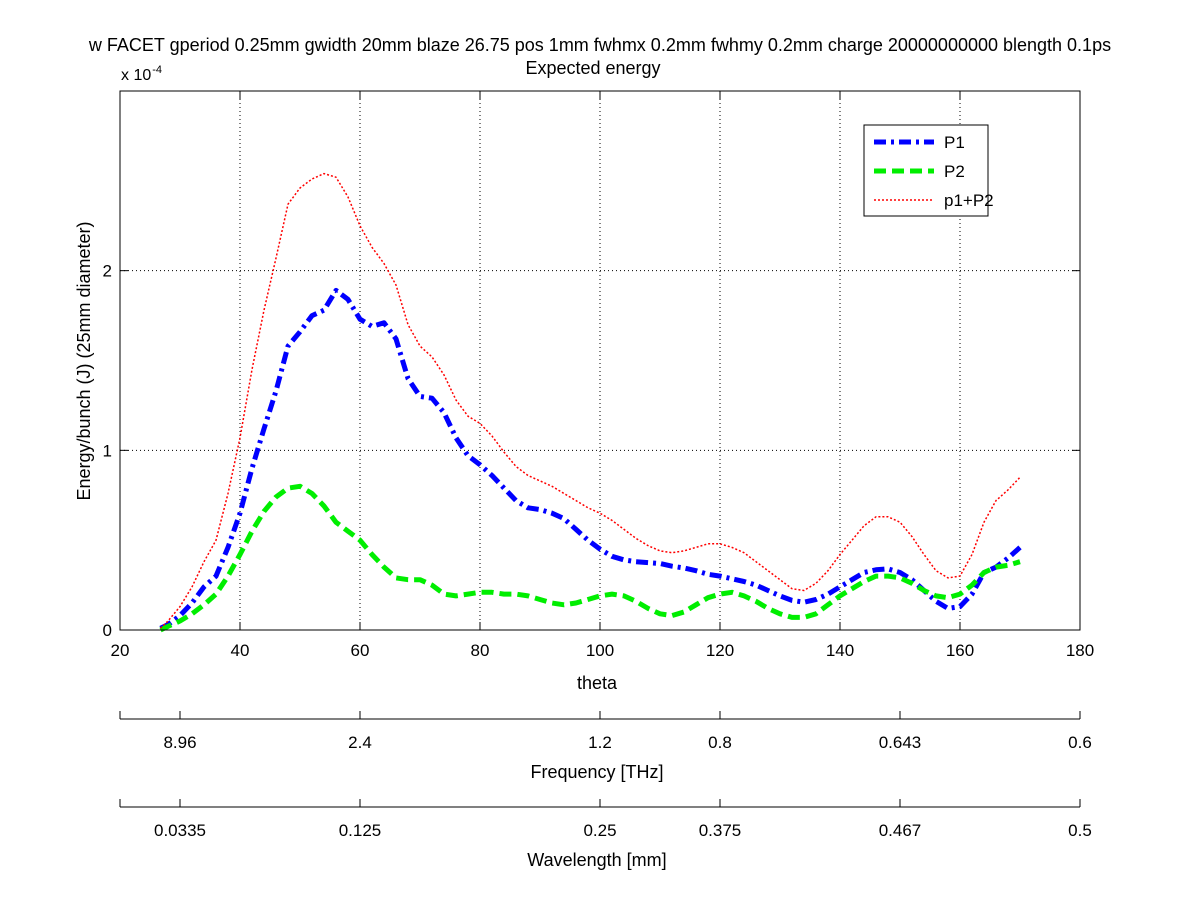 The height and width of the screenshot is (901, 1200). I want to click on y-multiplier-exponent: -4, so click(157, 70).